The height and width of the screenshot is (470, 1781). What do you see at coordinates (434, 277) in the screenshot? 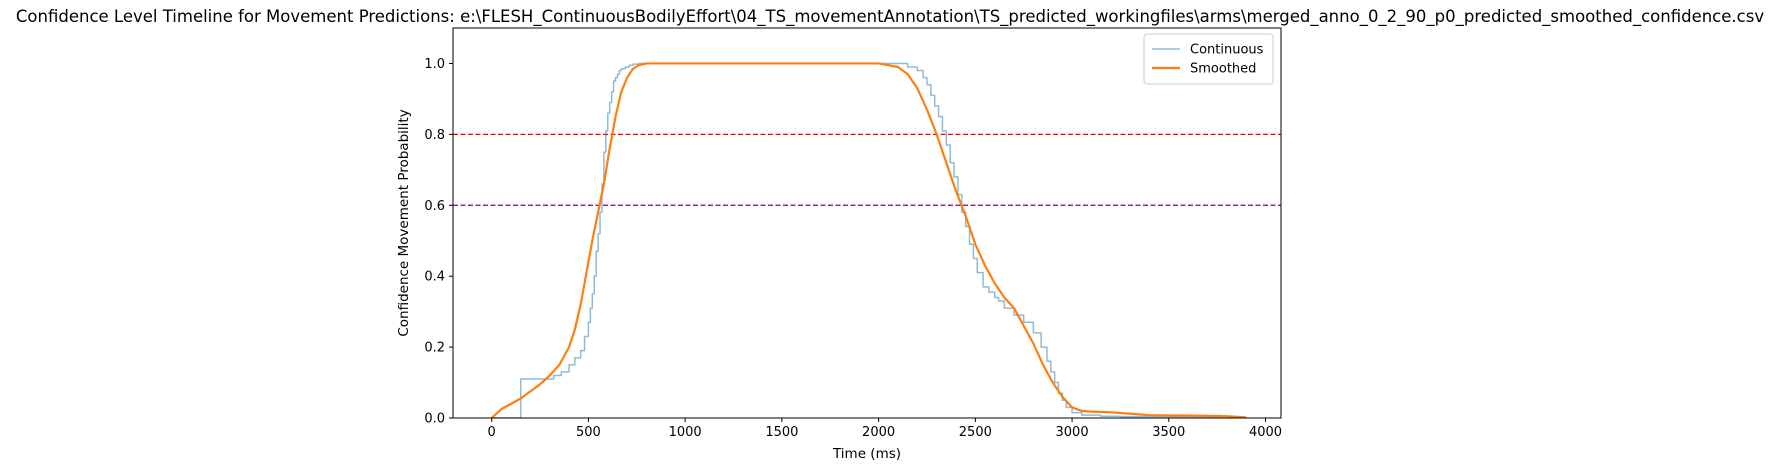
I see `y-tick-label: 0.4` at bounding box center [434, 277].